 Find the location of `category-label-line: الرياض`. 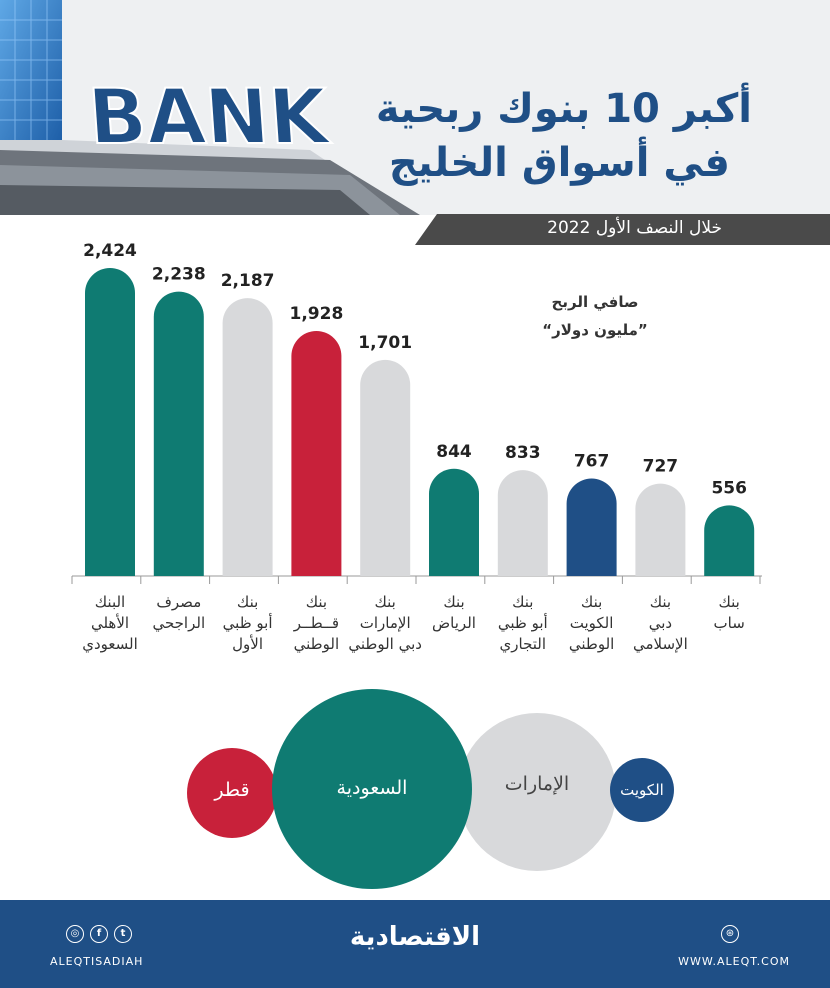

category-label-line: الرياض is located at coordinates (454, 623).